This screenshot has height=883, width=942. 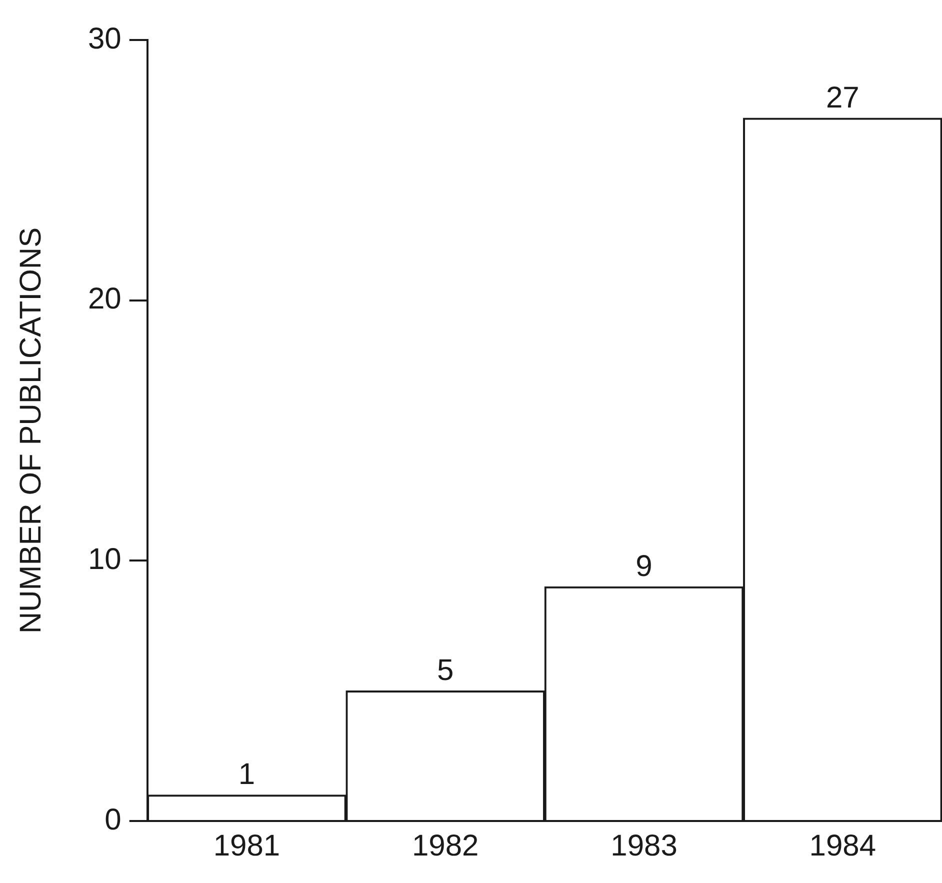 What do you see at coordinates (644, 845) in the screenshot?
I see `x-tick-label: 1983` at bounding box center [644, 845].